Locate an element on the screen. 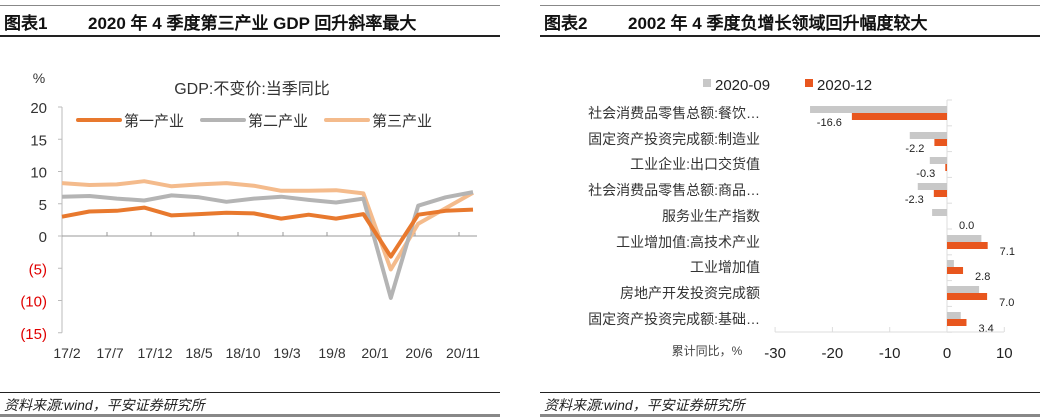 This screenshot has width=1040, height=420. data-label: 0.0 is located at coordinates (966, 226).